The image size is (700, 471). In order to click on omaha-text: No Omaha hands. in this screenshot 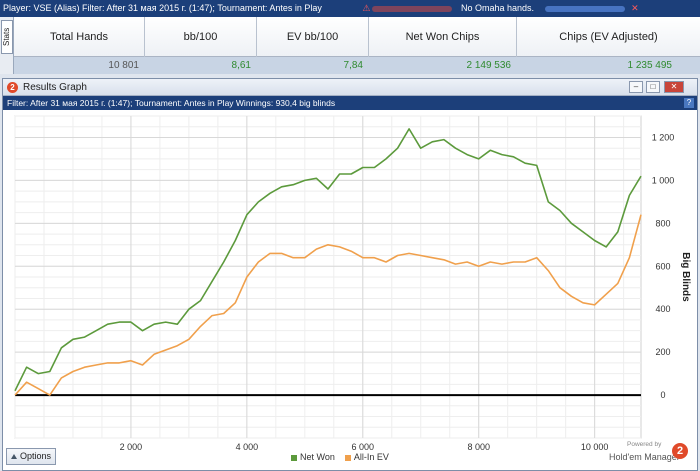, I will do `click(498, 8)`.